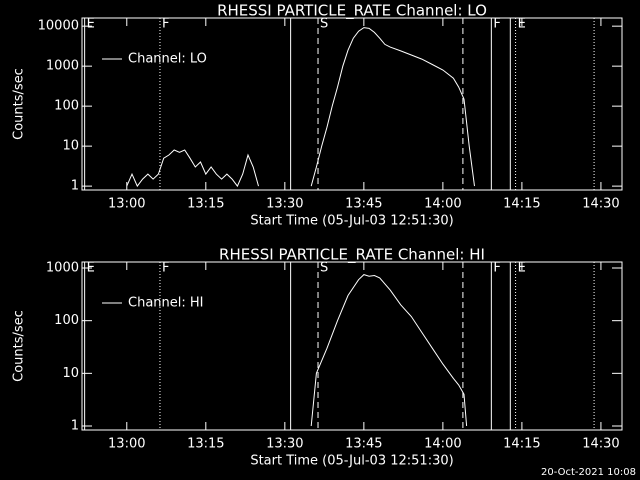 The image size is (640, 480). What do you see at coordinates (389, 350) in the screenshot?
I see `data-line` at bounding box center [389, 350].